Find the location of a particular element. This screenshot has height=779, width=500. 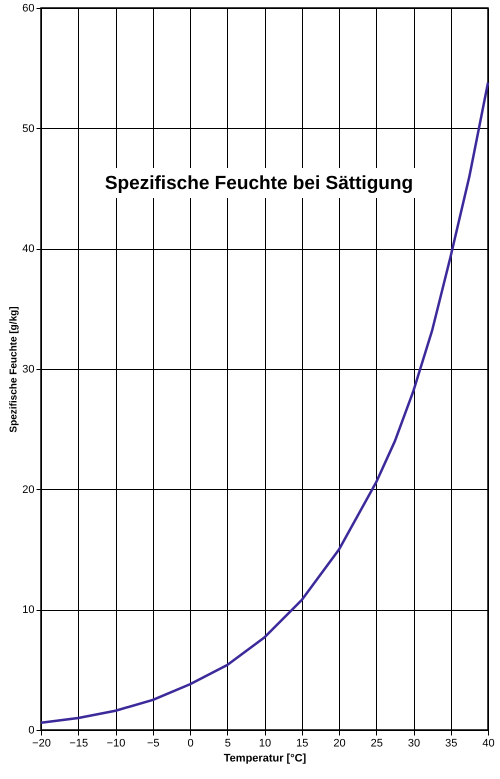

y-axis-title: Spezifische Feuchte [g/kg] is located at coordinates (14, 369).